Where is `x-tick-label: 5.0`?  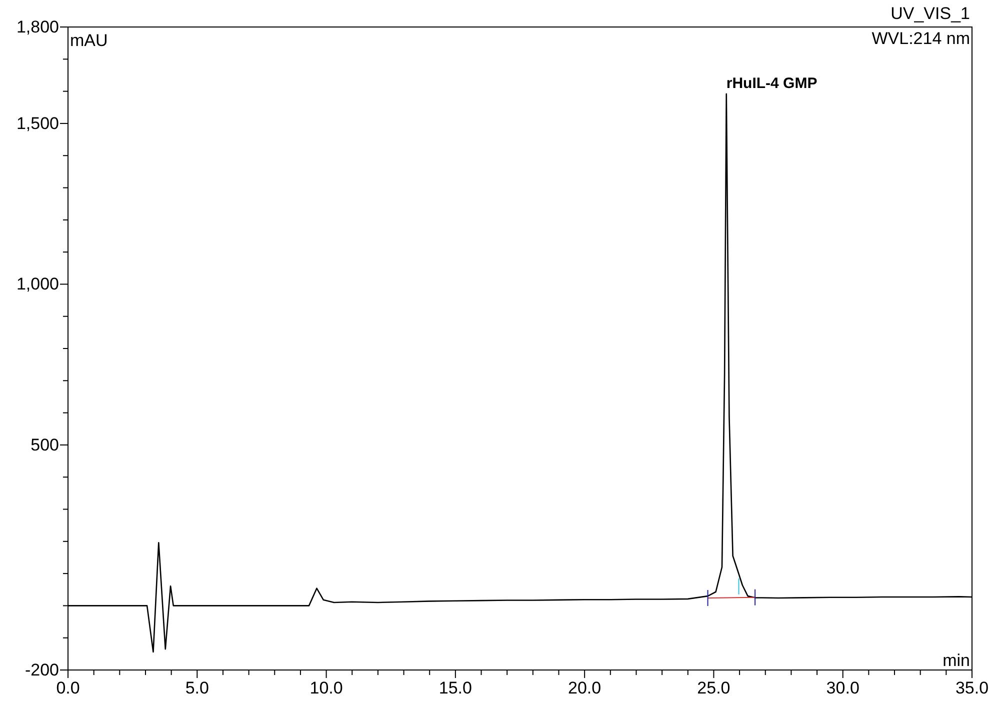 x-tick-label: 5.0 is located at coordinates (197, 688).